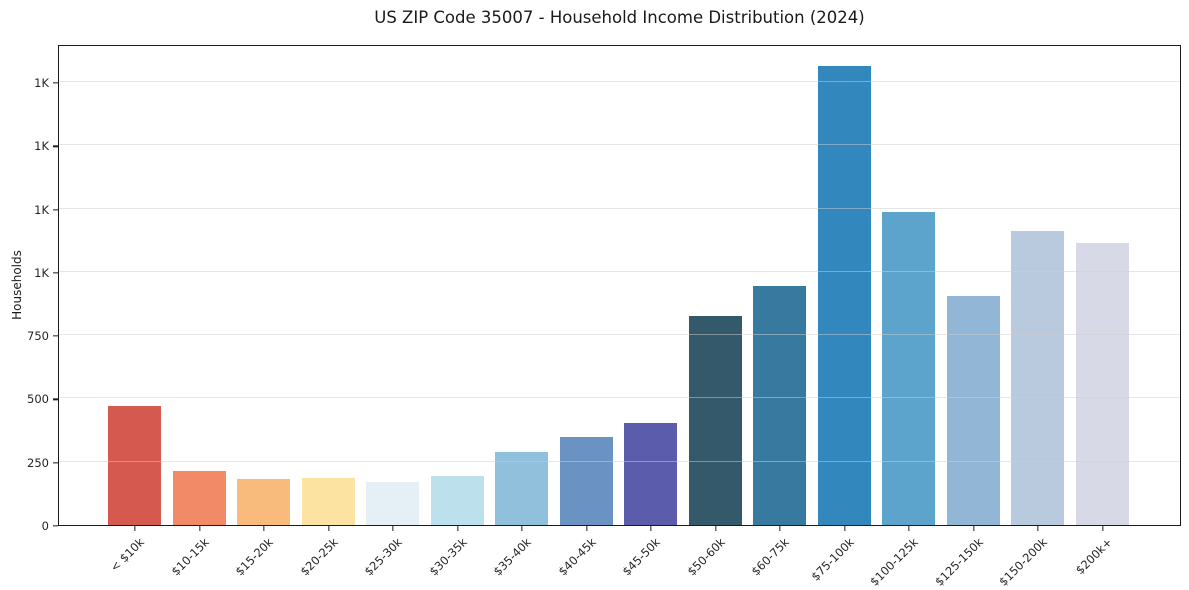 Image resolution: width=1189 pixels, height=590 pixels. What do you see at coordinates (447, 557) in the screenshot?
I see `x-tick-label: $30-35k` at bounding box center [447, 557].